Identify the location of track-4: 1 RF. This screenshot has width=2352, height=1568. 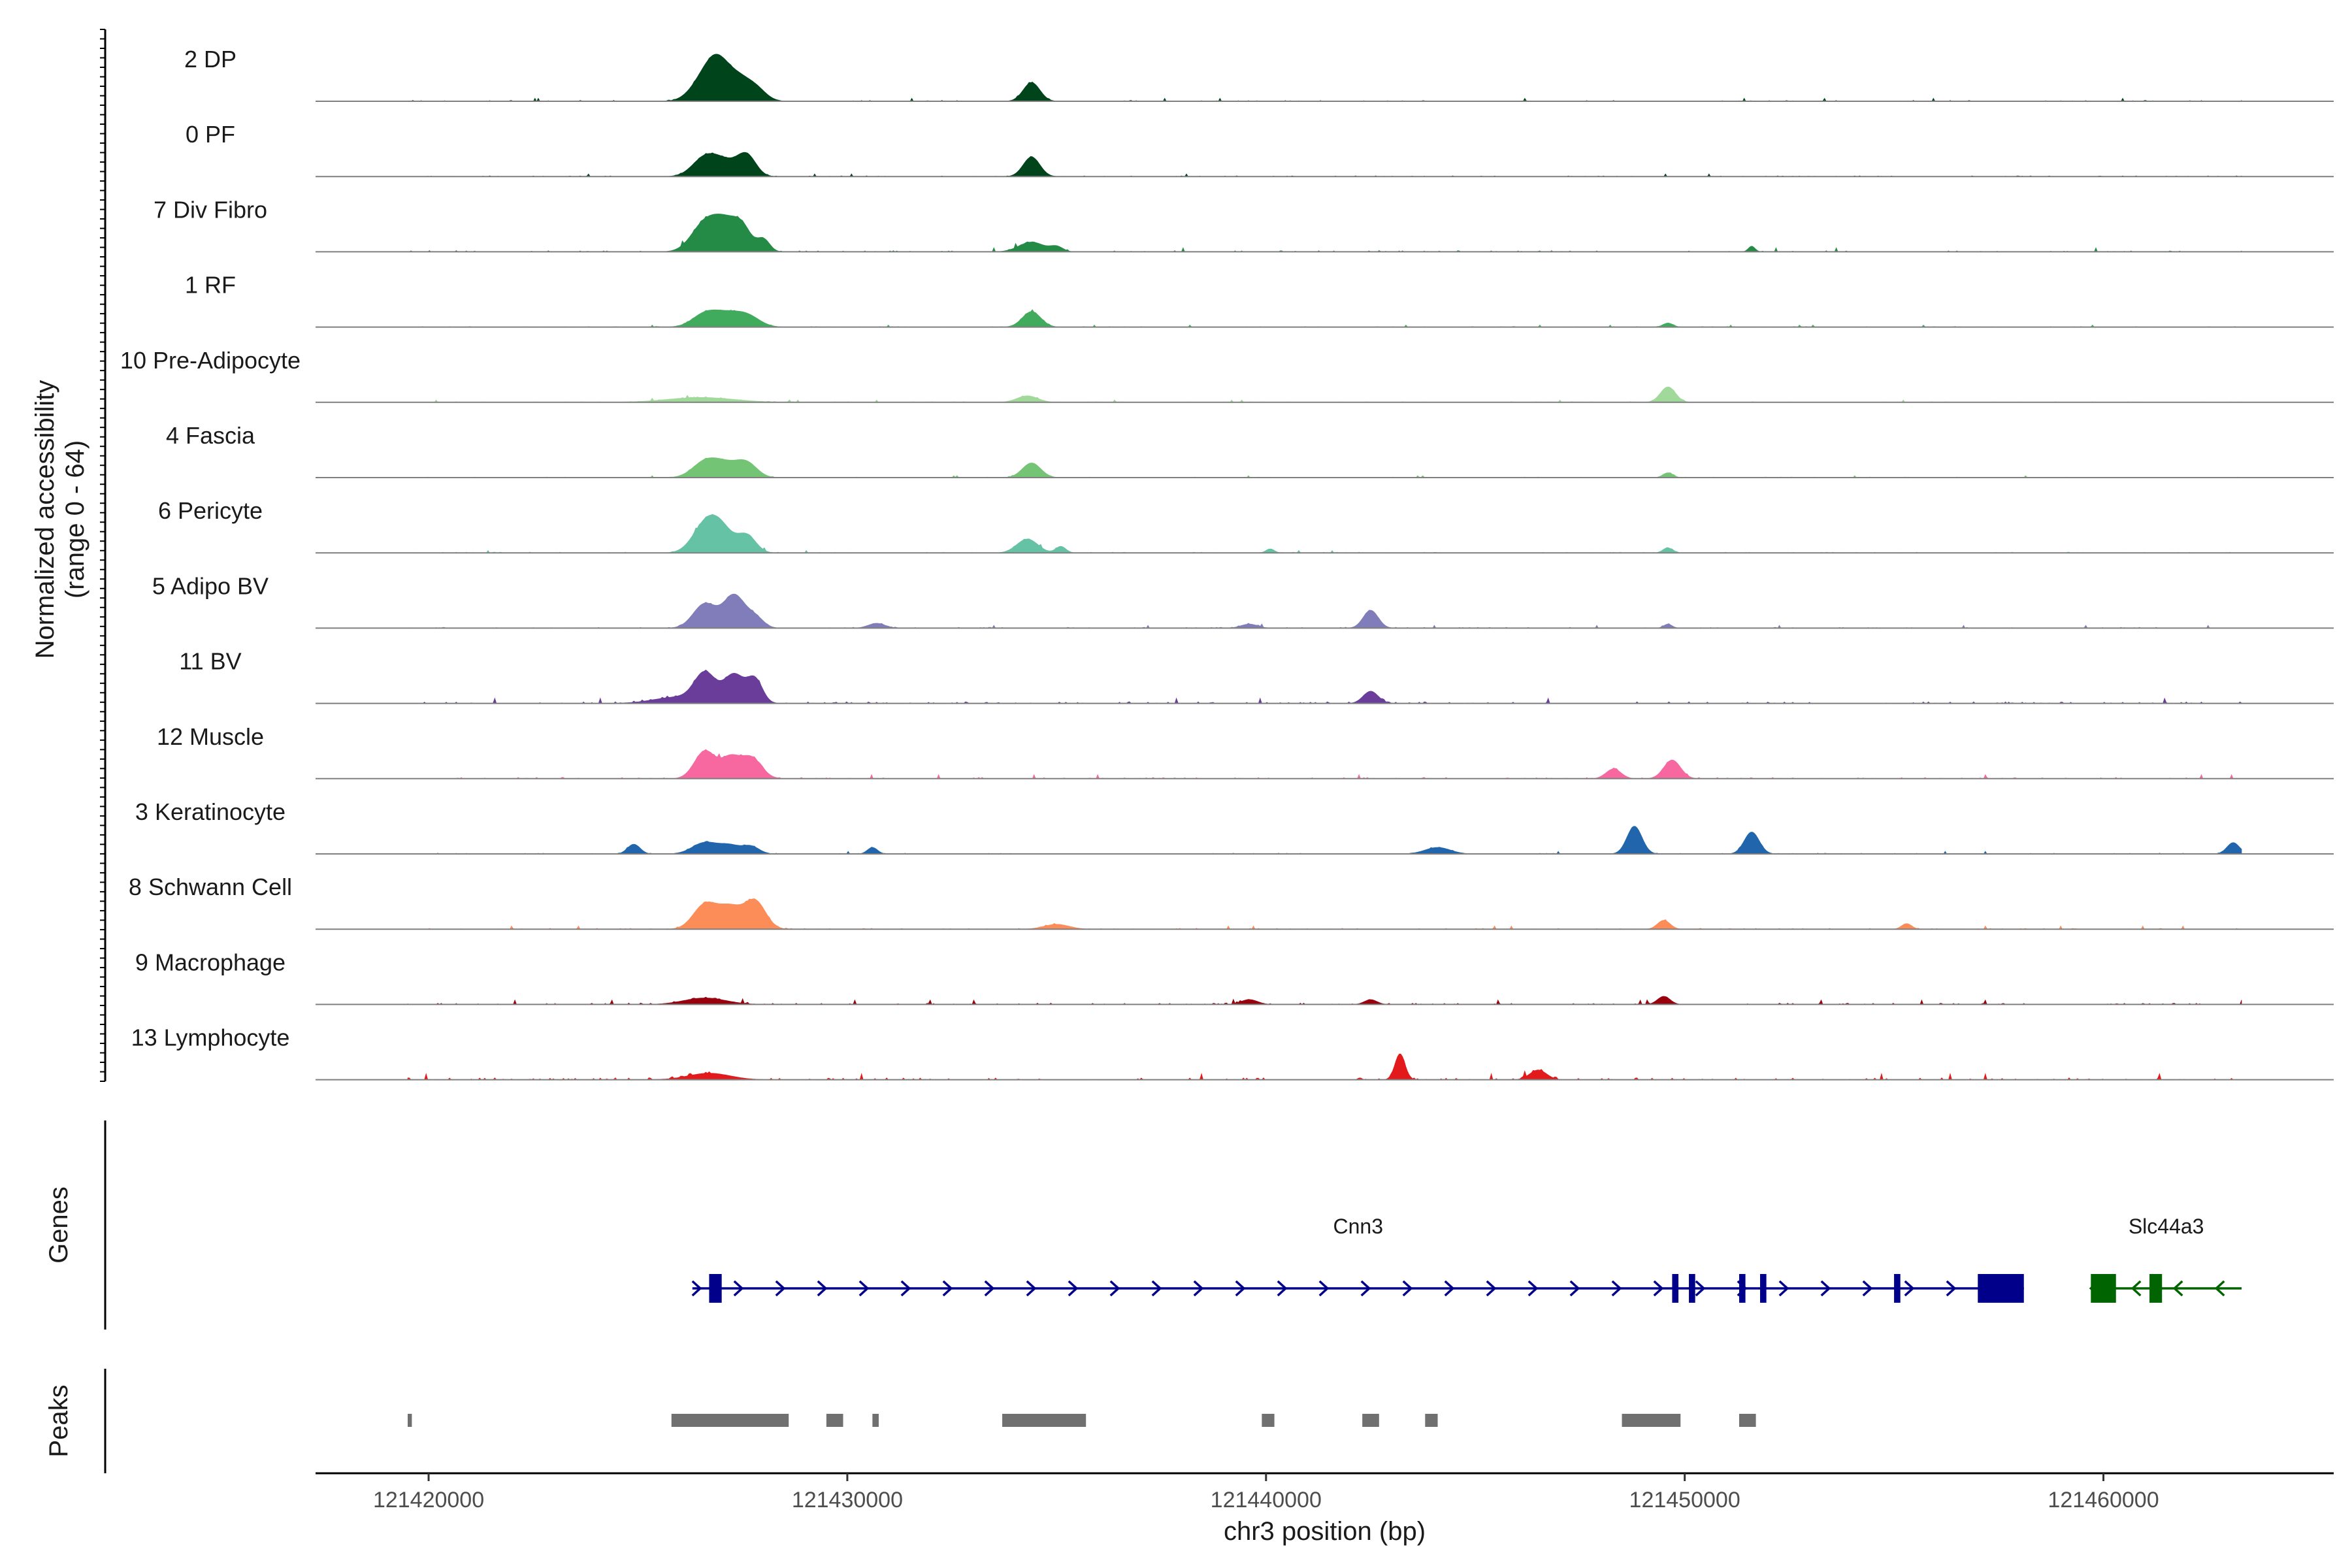
(1259, 300).